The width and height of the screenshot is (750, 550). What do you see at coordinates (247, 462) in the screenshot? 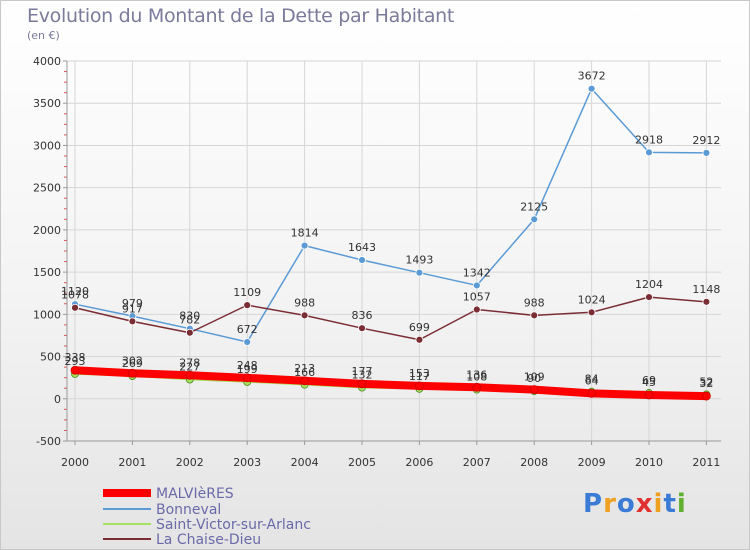
I see `x-tick-label: 2003` at bounding box center [247, 462].